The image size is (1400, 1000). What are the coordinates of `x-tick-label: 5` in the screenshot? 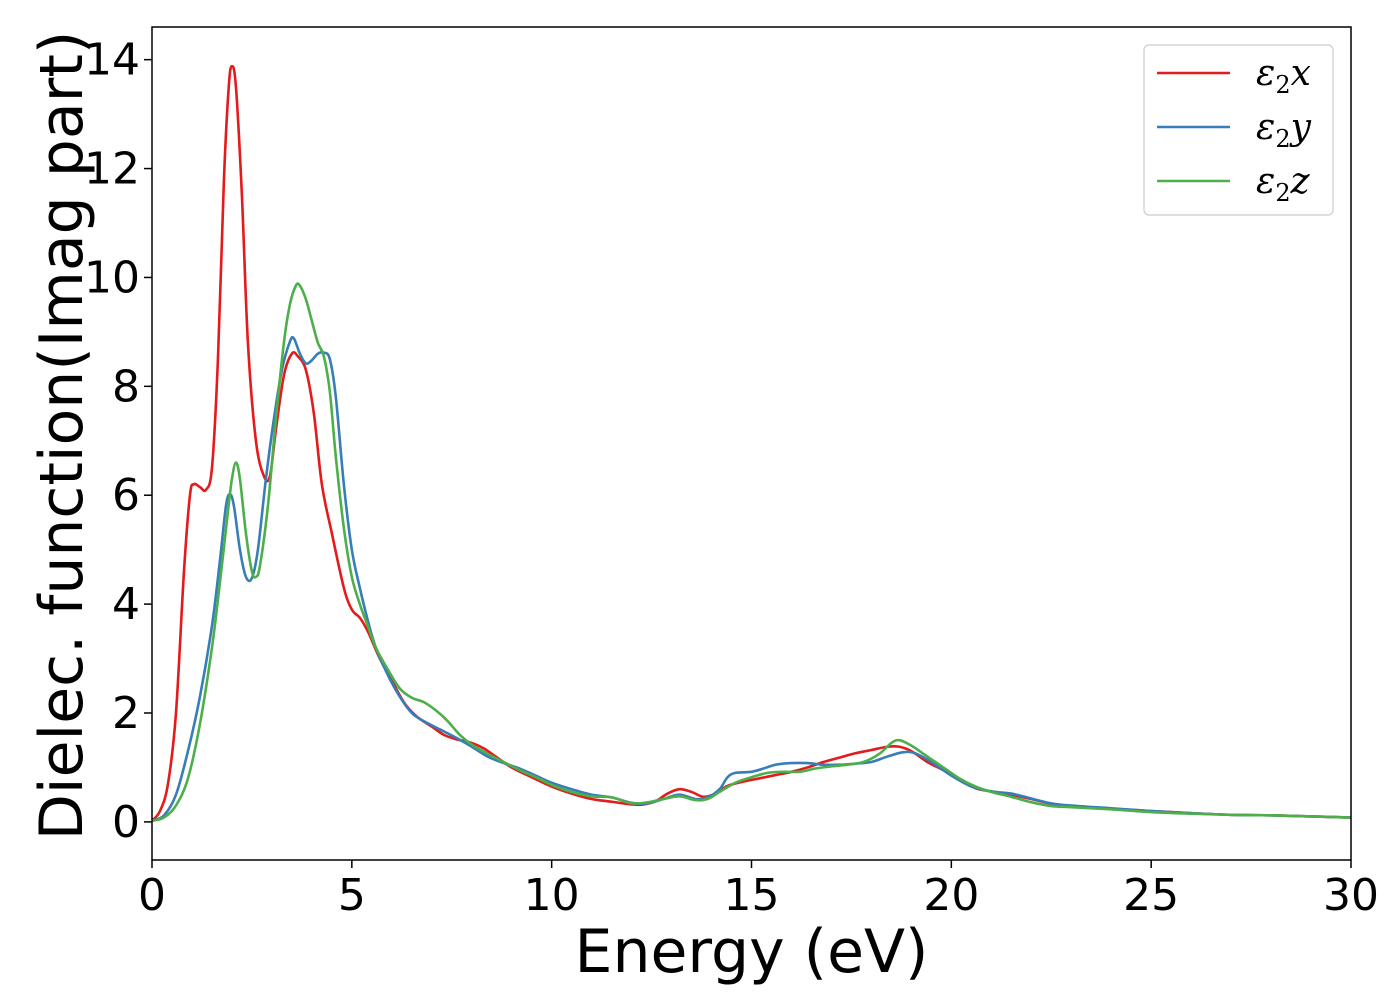 It's located at (352, 895).